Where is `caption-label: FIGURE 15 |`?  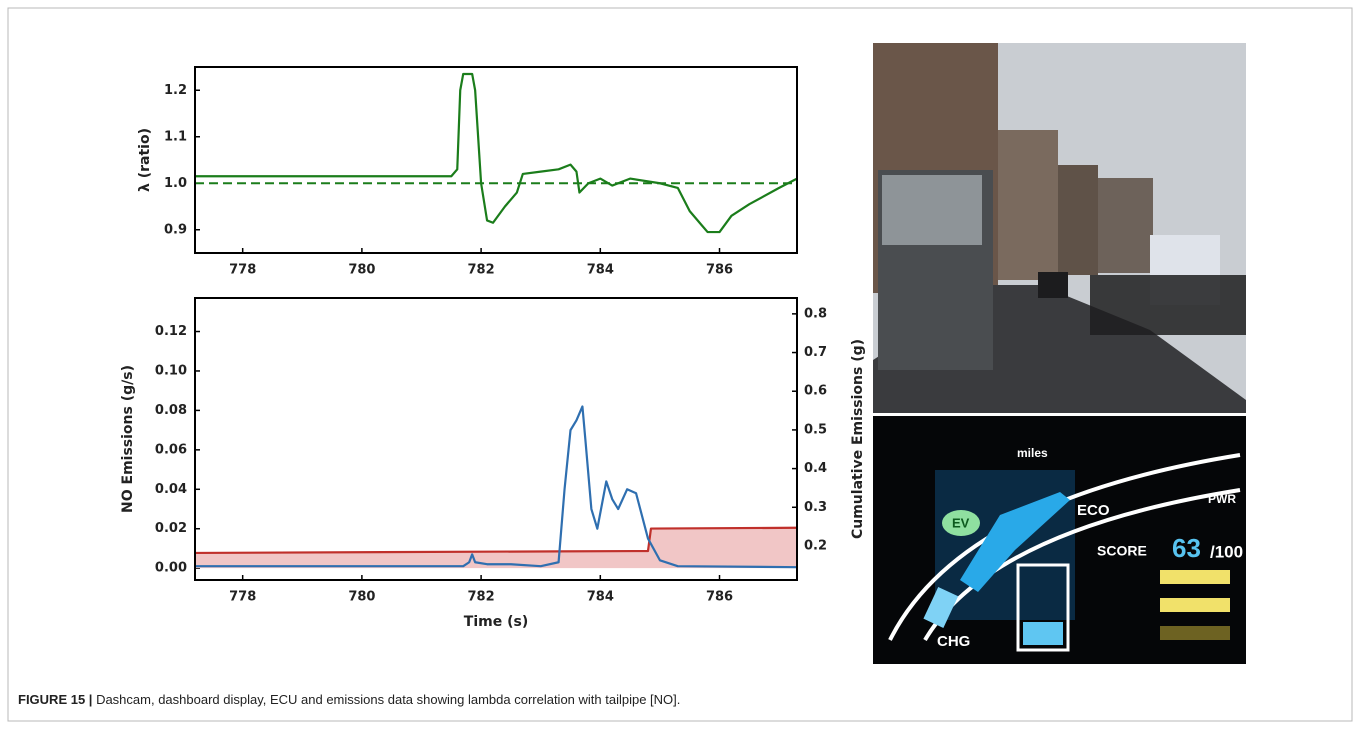 caption-label: FIGURE 15 | is located at coordinates (55, 699).